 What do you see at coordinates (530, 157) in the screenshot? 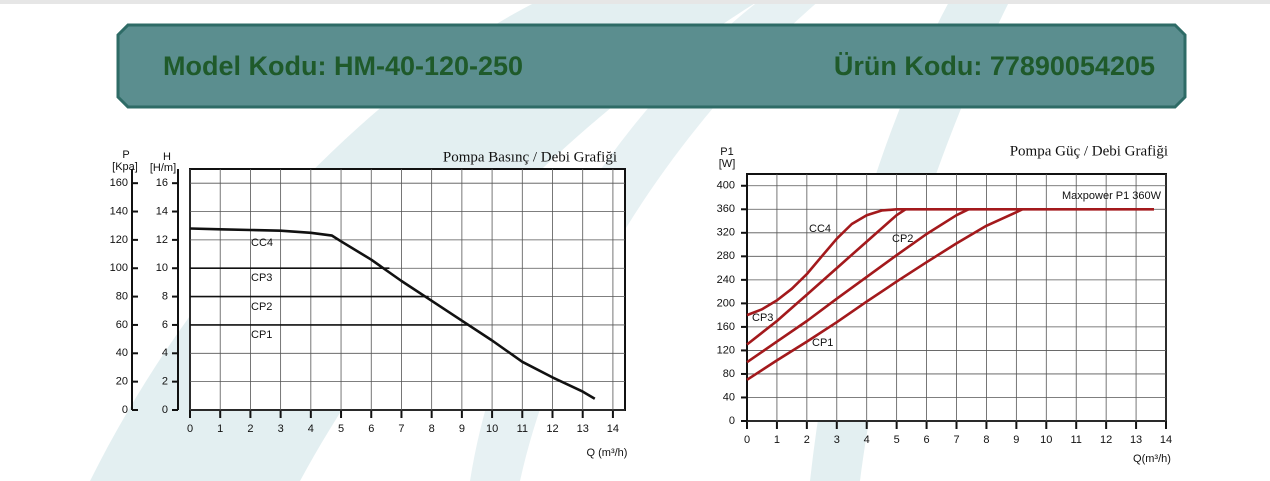
I see `chart-title: Pompa Basınç / Debi Grafiği` at bounding box center [530, 157].